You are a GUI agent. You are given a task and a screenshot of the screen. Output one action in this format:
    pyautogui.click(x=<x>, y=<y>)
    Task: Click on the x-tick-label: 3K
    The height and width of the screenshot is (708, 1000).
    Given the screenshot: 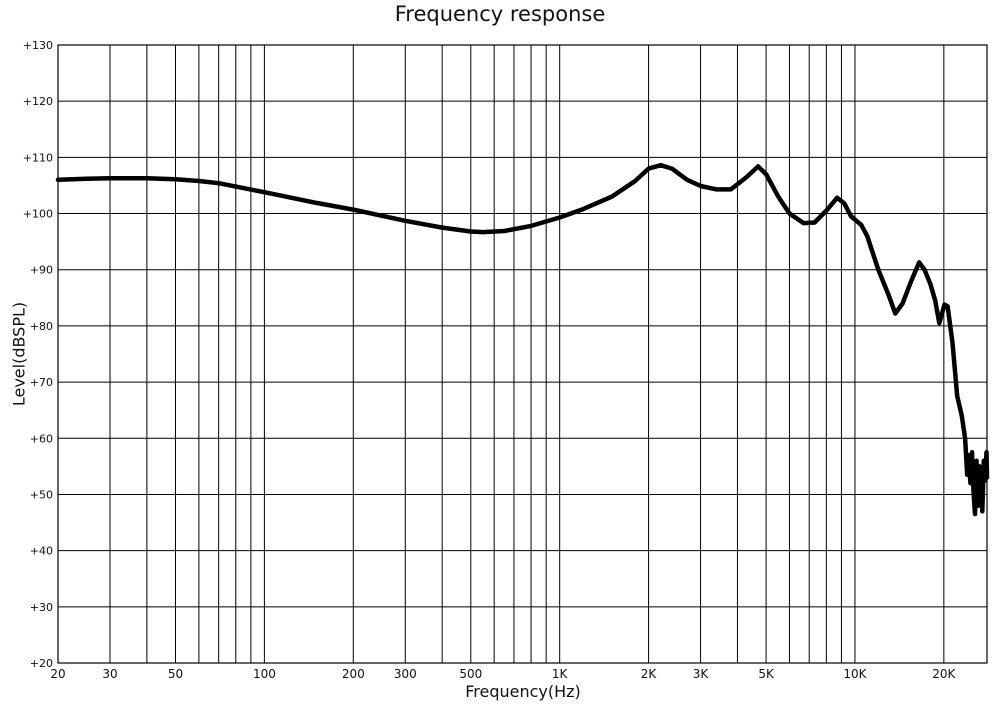 What is the action you would take?
    pyautogui.click(x=701, y=674)
    